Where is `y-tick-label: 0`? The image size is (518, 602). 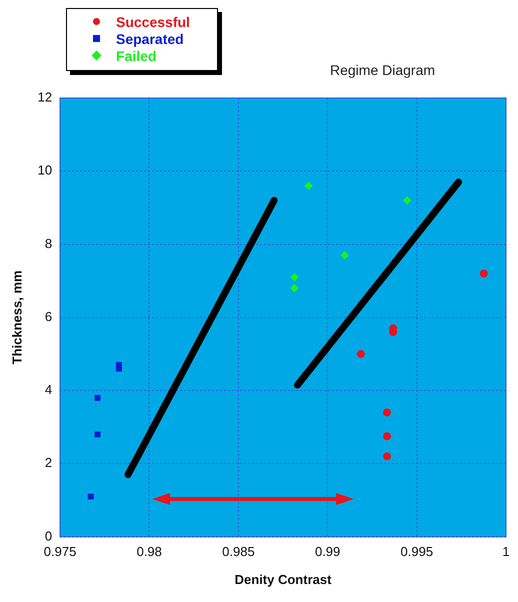
y-tick-label: 0 is located at coordinates (48, 536).